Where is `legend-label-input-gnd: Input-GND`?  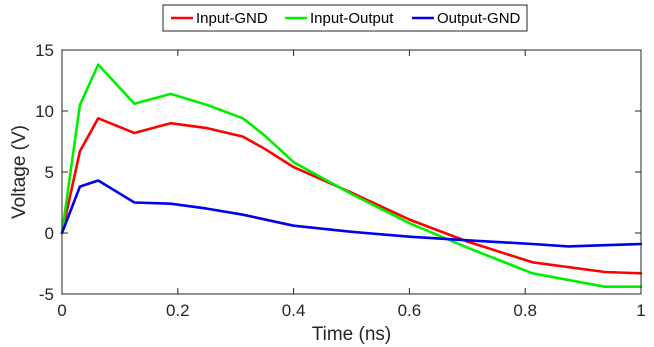
legend-label-input-gnd: Input-GND is located at coordinates (232, 18).